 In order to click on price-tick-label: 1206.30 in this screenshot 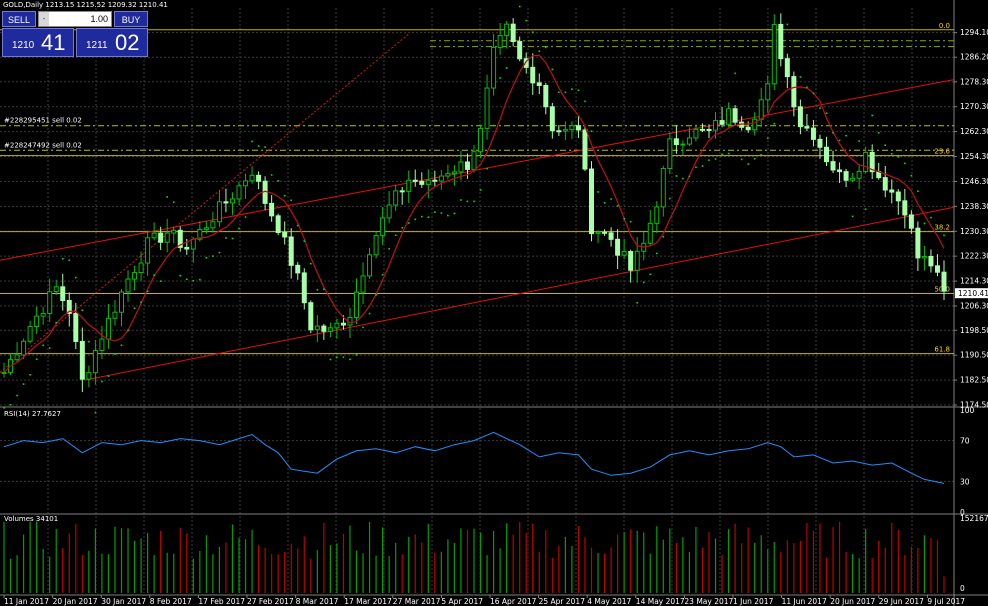, I will do `click(974, 305)`.